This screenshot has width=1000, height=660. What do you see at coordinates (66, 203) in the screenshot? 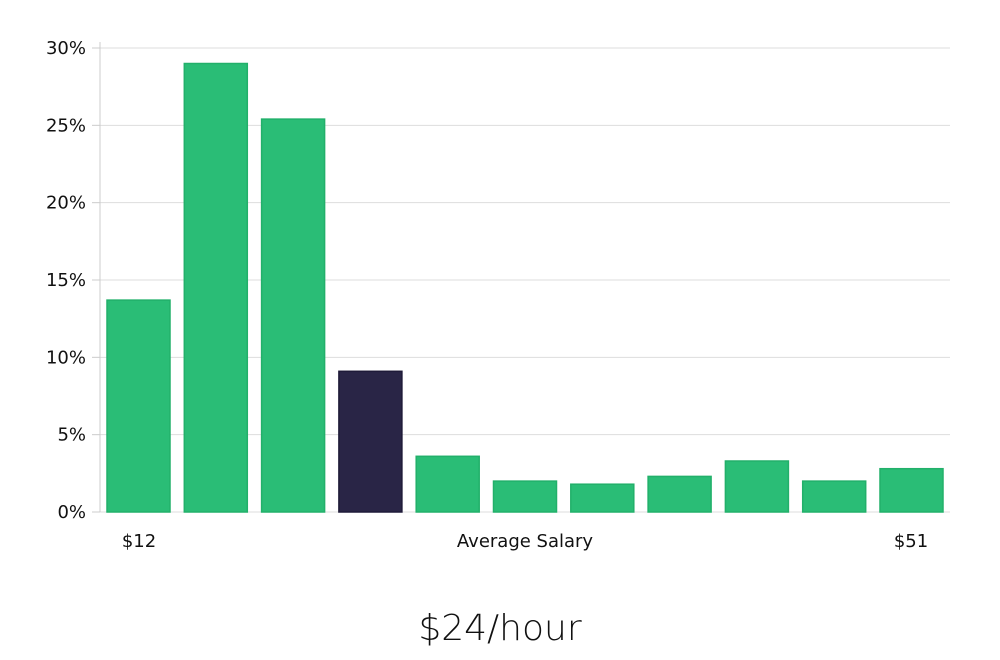
I see `y-tick-label: 20%` at bounding box center [66, 203].